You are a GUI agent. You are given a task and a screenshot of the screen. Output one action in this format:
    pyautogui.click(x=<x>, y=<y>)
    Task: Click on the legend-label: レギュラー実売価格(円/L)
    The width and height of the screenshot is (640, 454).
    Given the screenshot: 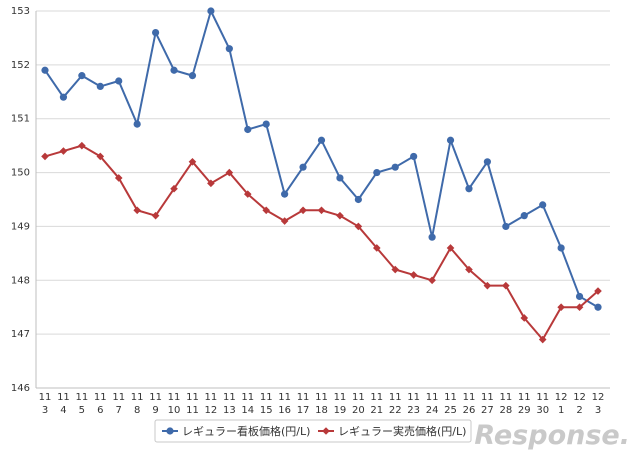 What is the action you would take?
    pyautogui.click(x=402, y=431)
    